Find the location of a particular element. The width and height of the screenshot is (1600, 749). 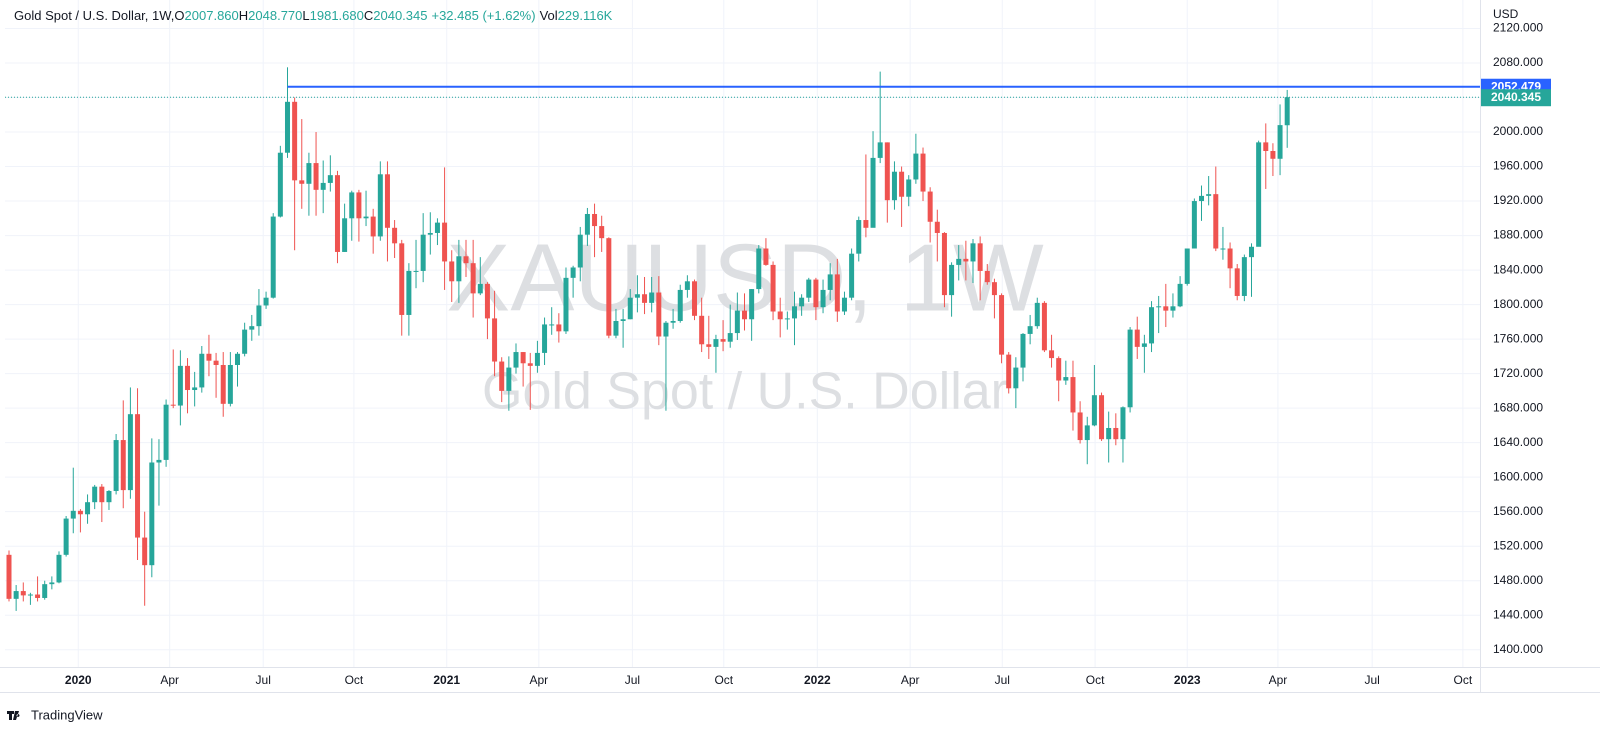

y-tick-label: 1640.000 is located at coordinates (1518, 442).